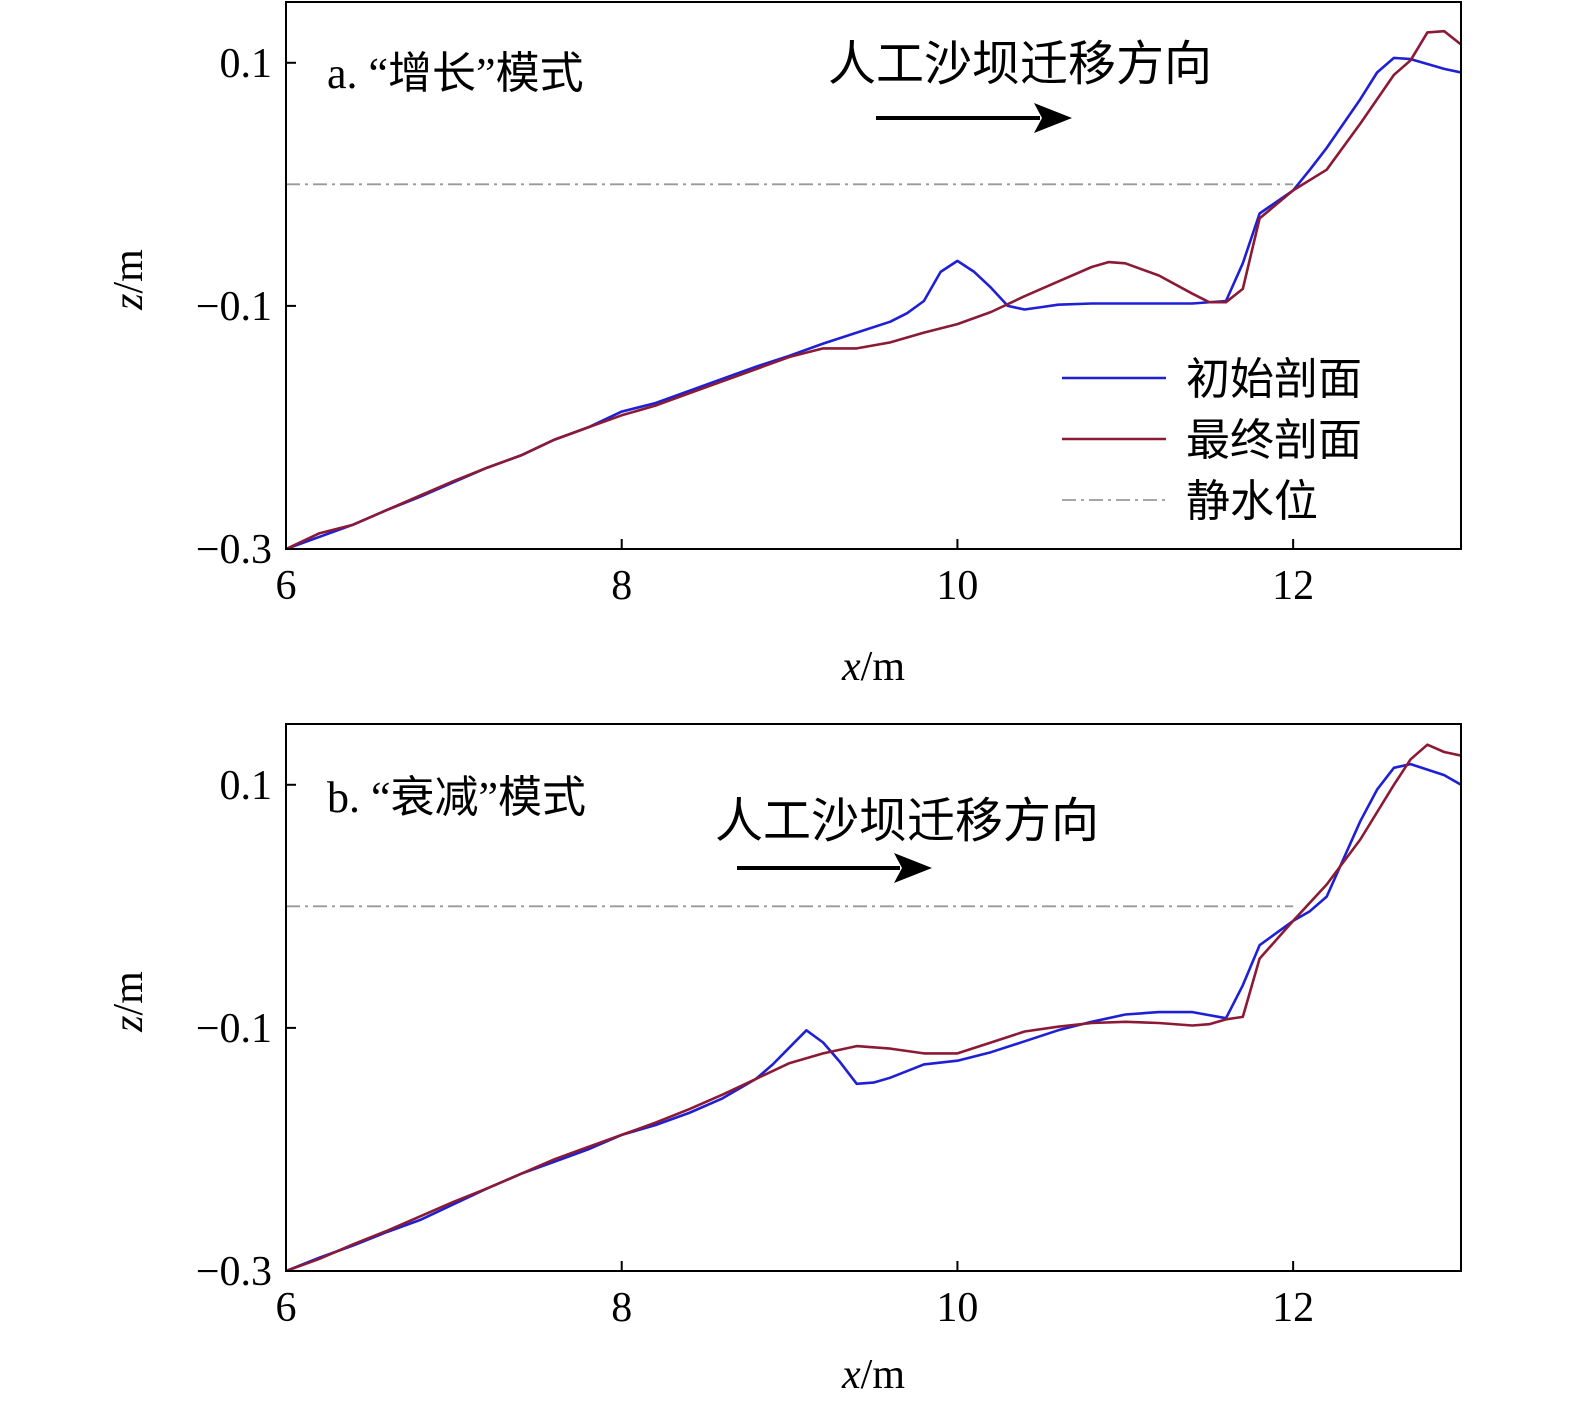 Image resolution: width=1575 pixels, height=1413 pixels. Describe the element at coordinates (286, 1308) in the screenshot. I see `panel-b-xtick-label: 6` at that location.